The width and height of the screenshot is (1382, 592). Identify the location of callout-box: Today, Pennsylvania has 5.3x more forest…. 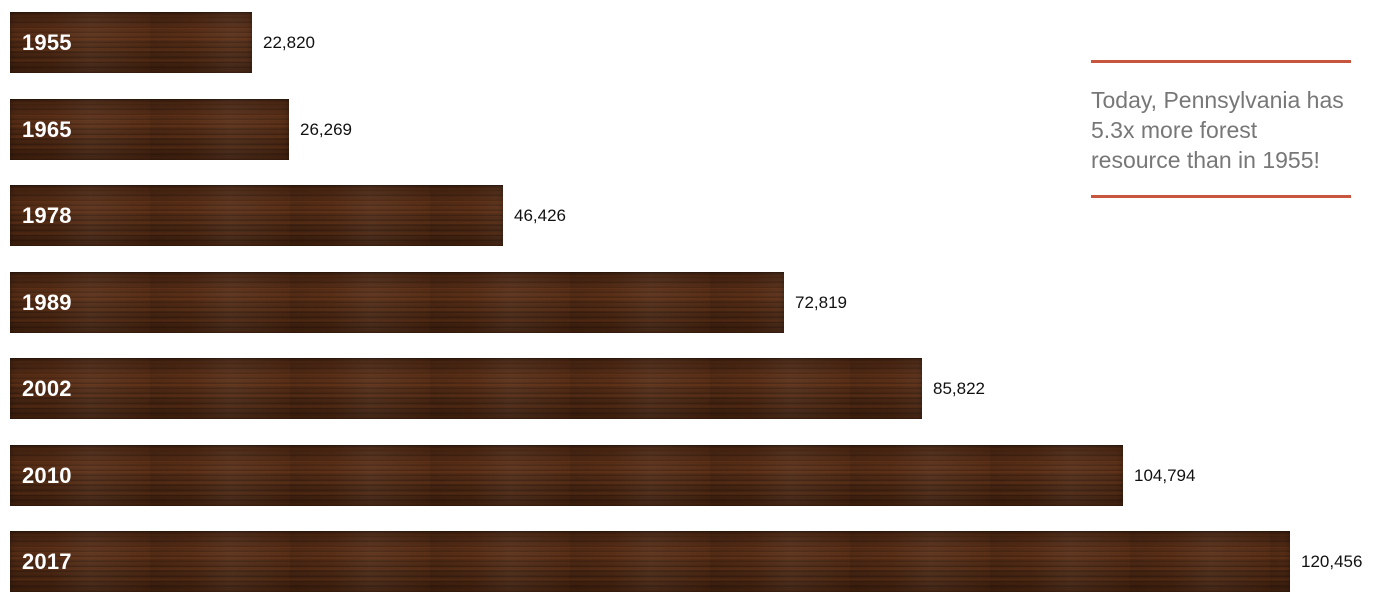
(1221, 129).